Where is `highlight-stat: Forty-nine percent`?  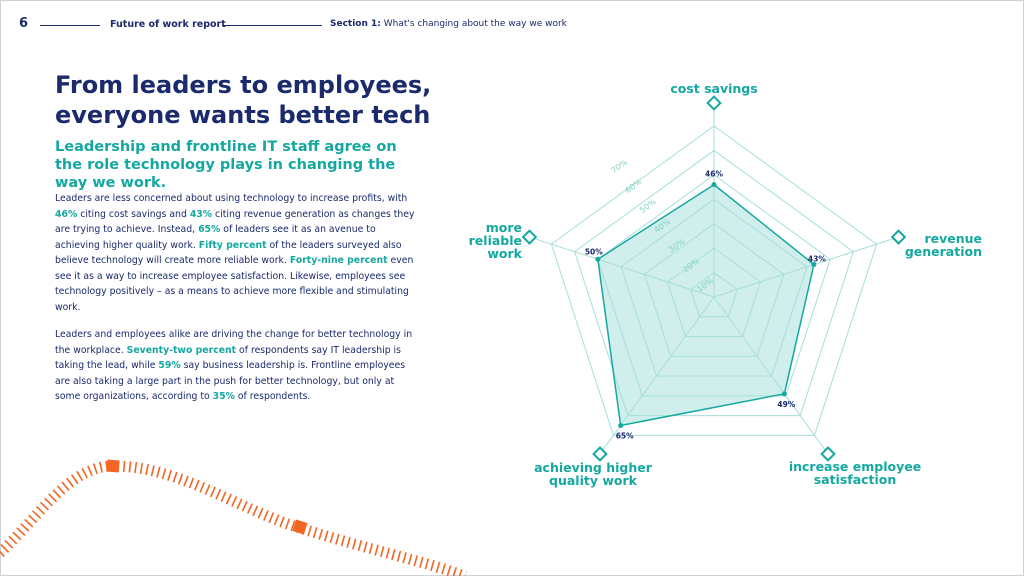 highlight-stat: Forty-nine percent is located at coordinates (338, 260).